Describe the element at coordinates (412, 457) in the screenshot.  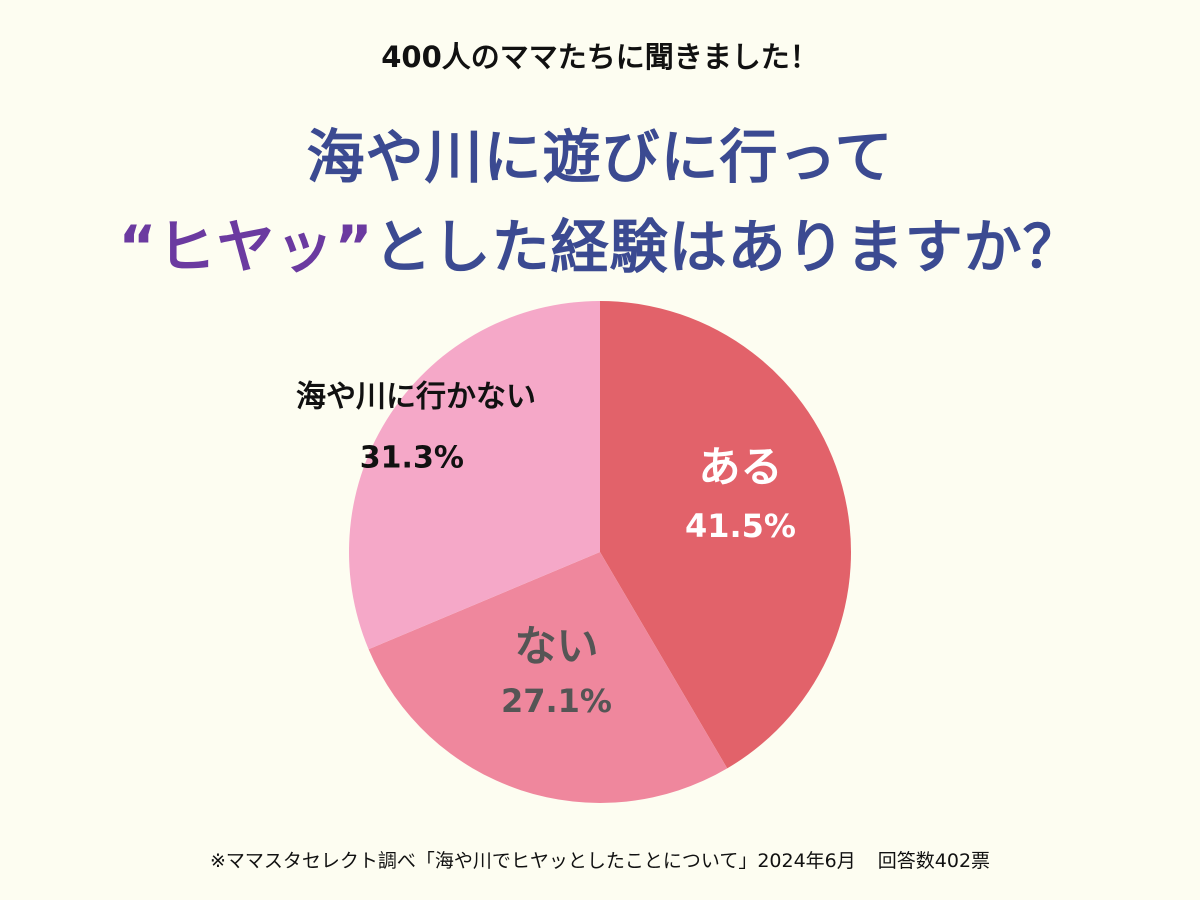
I see `slice-value-label: 31.3%` at that location.